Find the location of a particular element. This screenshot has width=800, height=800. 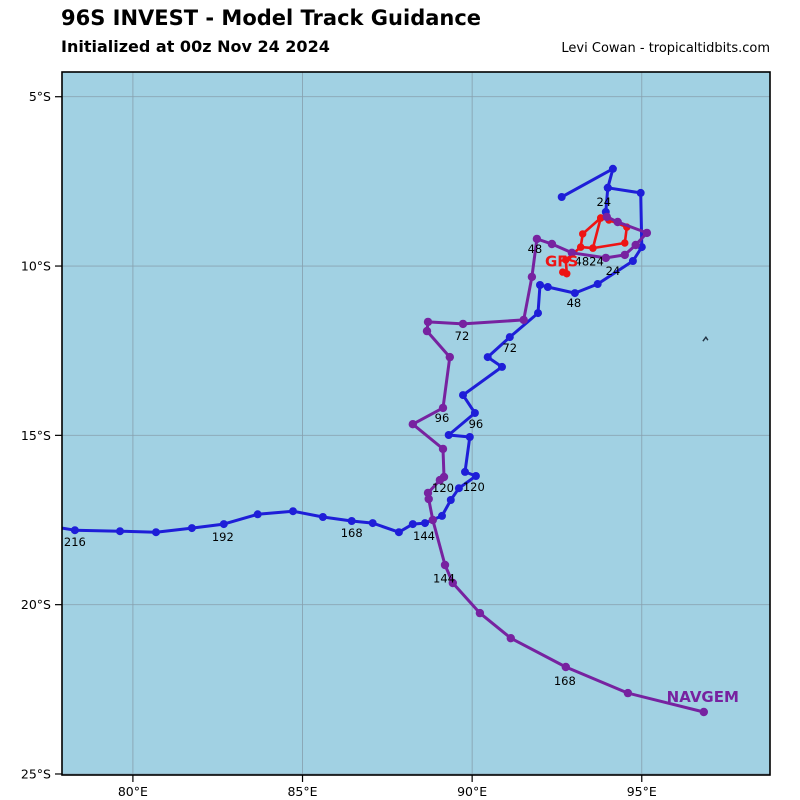

ytick-label: 10°S is located at coordinates (36, 266).